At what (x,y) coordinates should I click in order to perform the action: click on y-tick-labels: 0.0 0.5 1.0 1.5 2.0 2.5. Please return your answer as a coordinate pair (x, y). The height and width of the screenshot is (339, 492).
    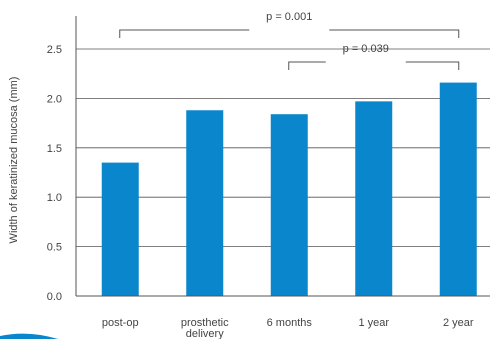
    Looking at the image, I should click on (54, 173).